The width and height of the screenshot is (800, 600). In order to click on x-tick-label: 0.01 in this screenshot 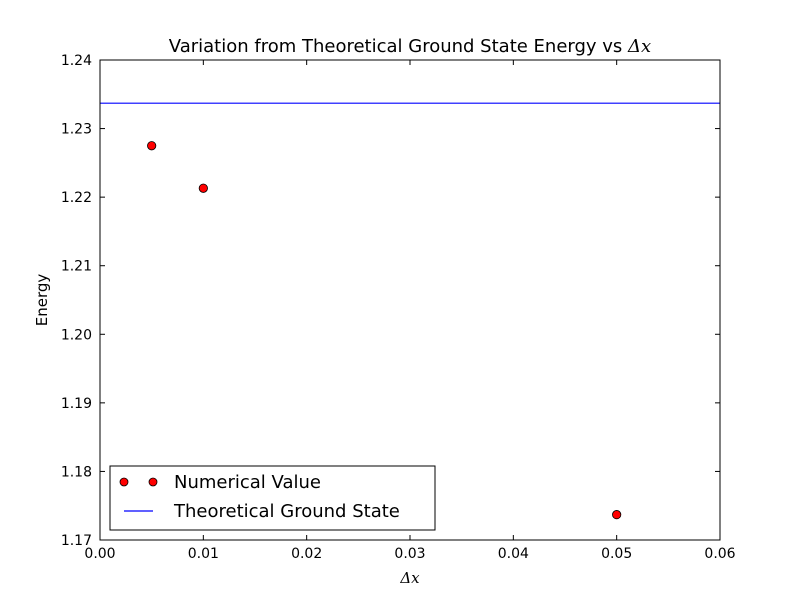, I will do `click(203, 554)`.